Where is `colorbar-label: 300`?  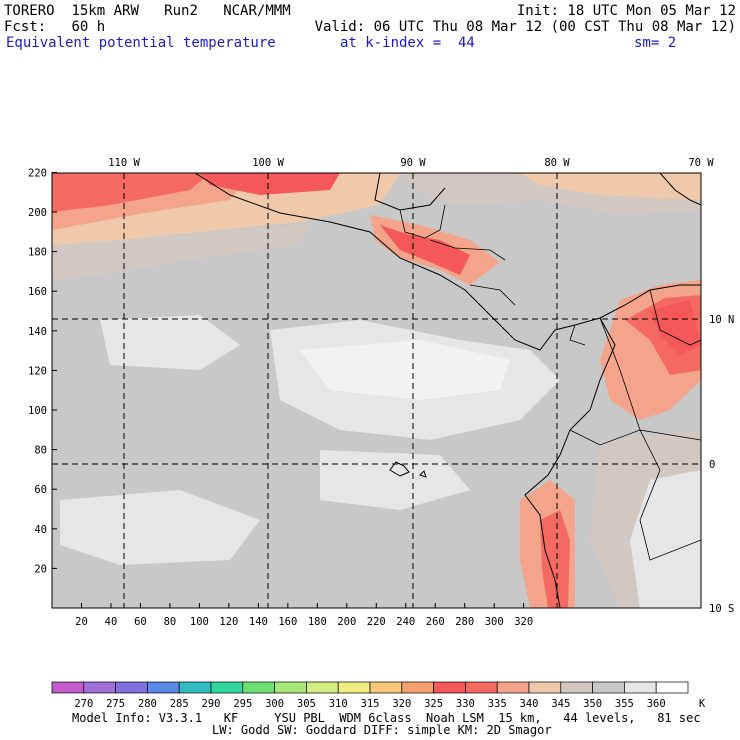
colorbar-label: 300 is located at coordinates (274, 704).